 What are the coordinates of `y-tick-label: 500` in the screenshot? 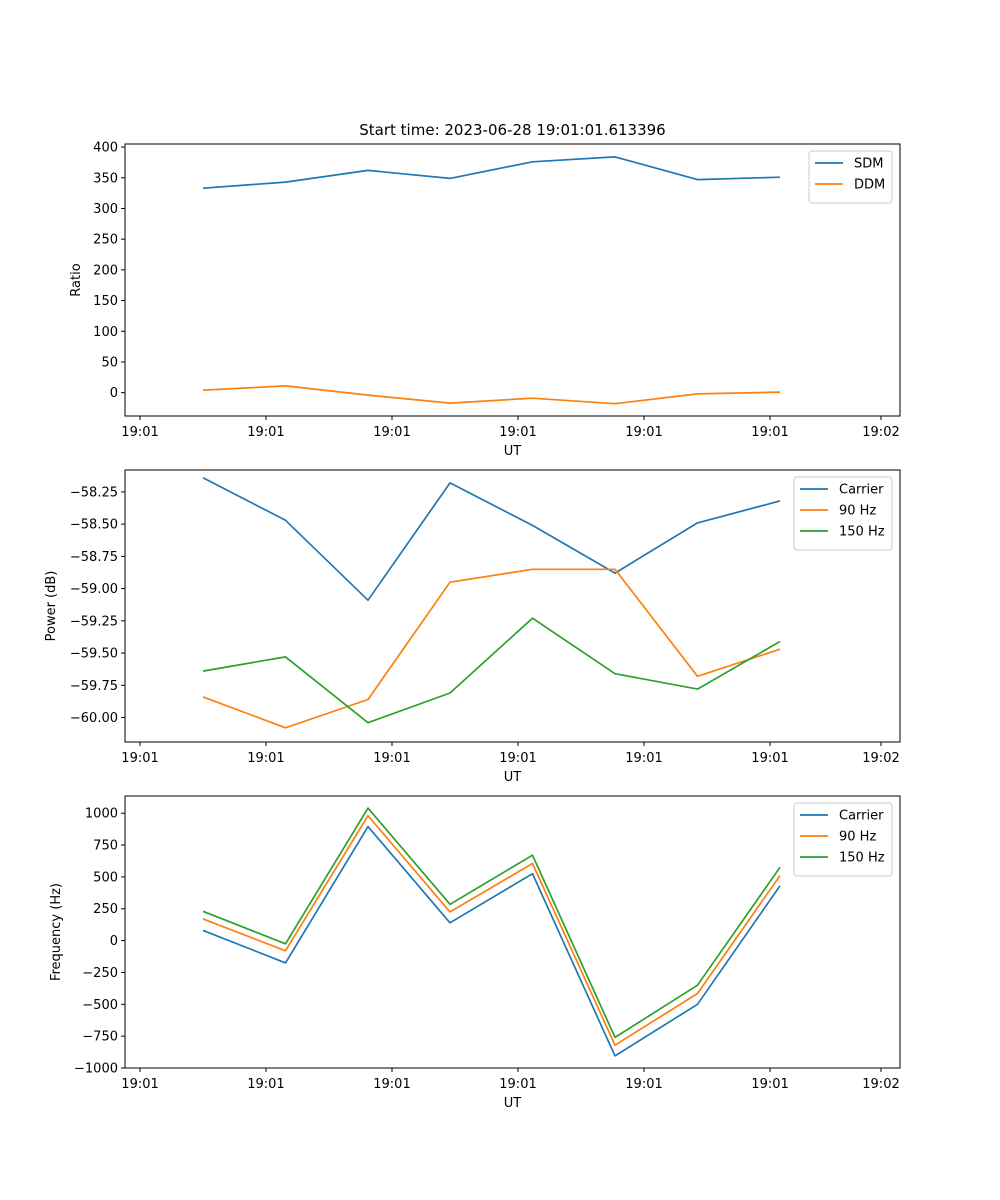 It's located at (105, 877).